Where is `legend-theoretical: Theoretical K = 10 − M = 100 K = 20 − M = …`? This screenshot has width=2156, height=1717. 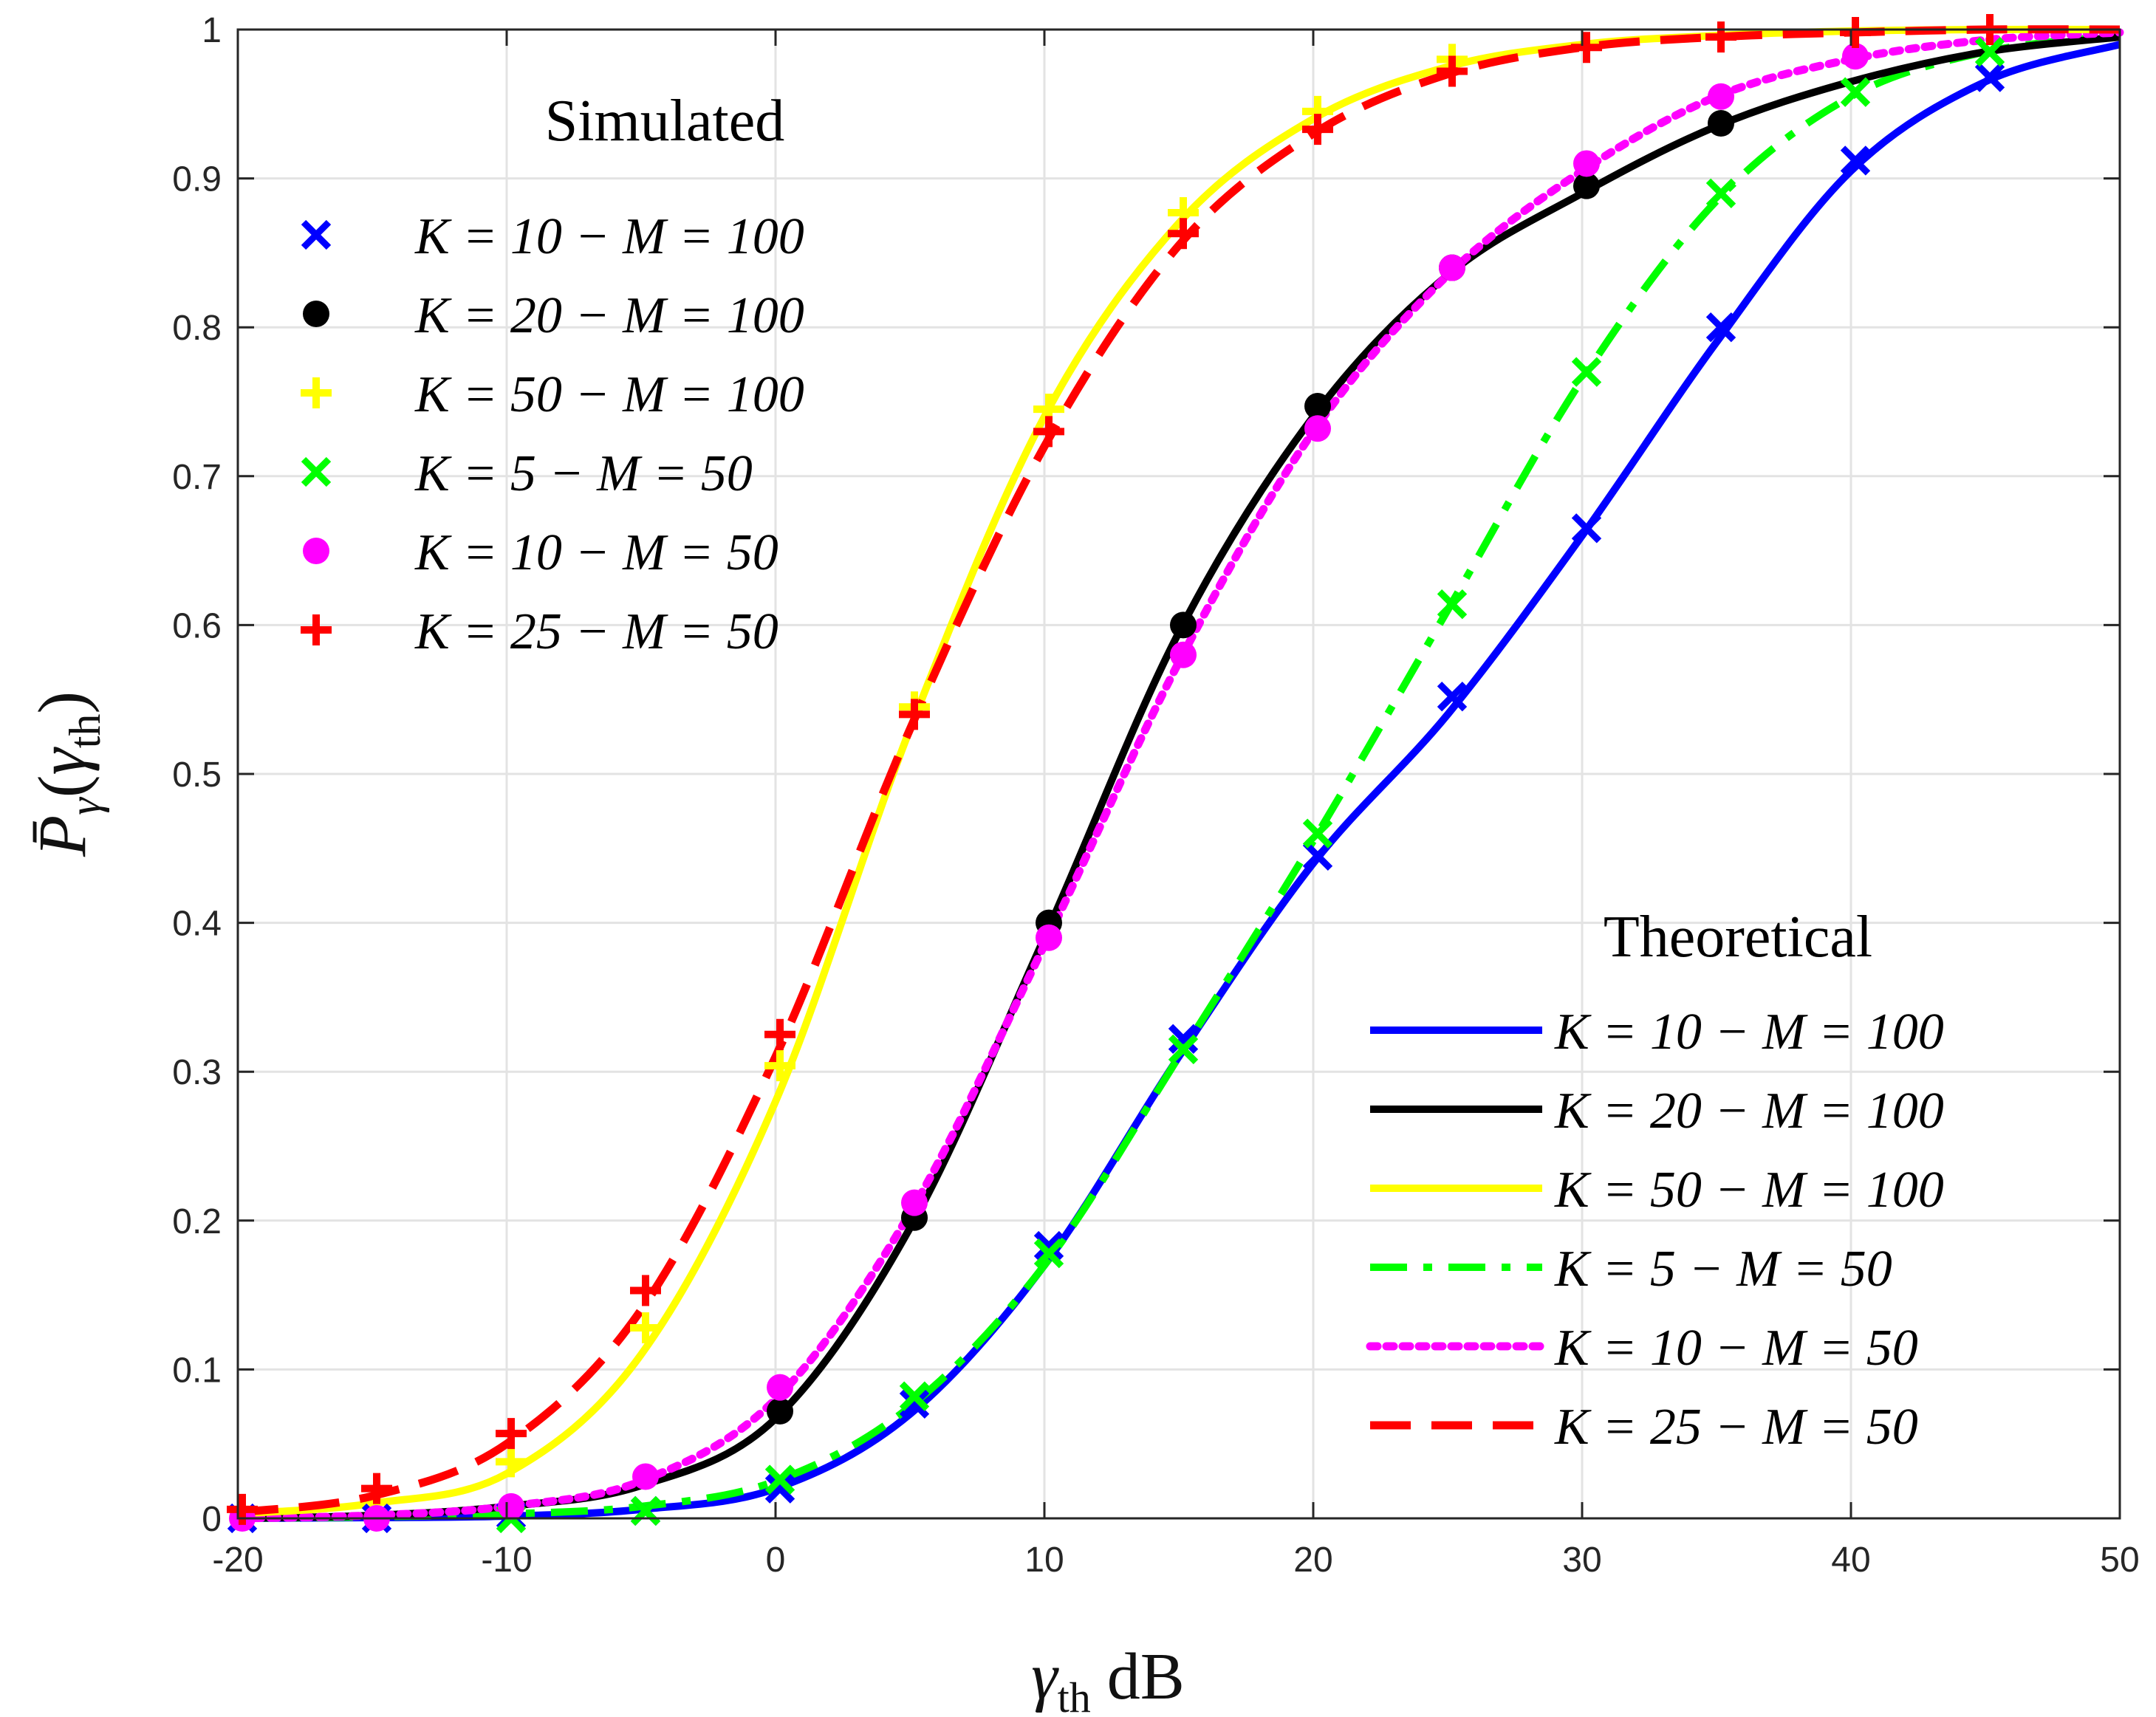 legend-theoretical: Theoretical K = 10 − M = 100 K = 20 − M = … is located at coordinates (1655, 1180).